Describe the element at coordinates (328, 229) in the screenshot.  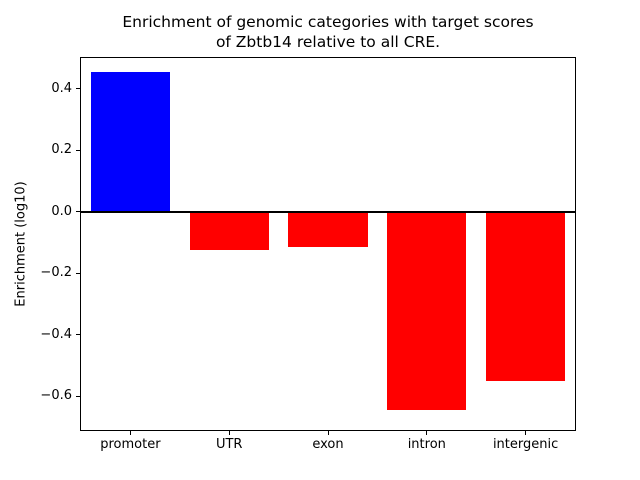
I see `bar-exon` at that location.